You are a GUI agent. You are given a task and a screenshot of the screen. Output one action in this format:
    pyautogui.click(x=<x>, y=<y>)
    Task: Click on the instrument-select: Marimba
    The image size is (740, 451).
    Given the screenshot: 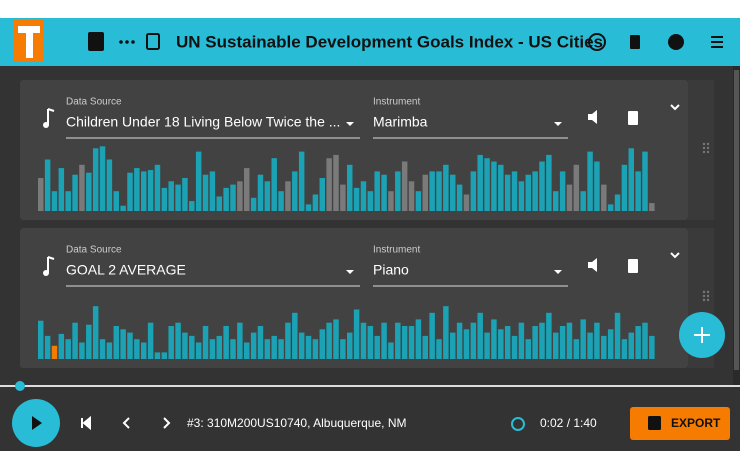 What is the action you would take?
    pyautogui.click(x=400, y=122)
    